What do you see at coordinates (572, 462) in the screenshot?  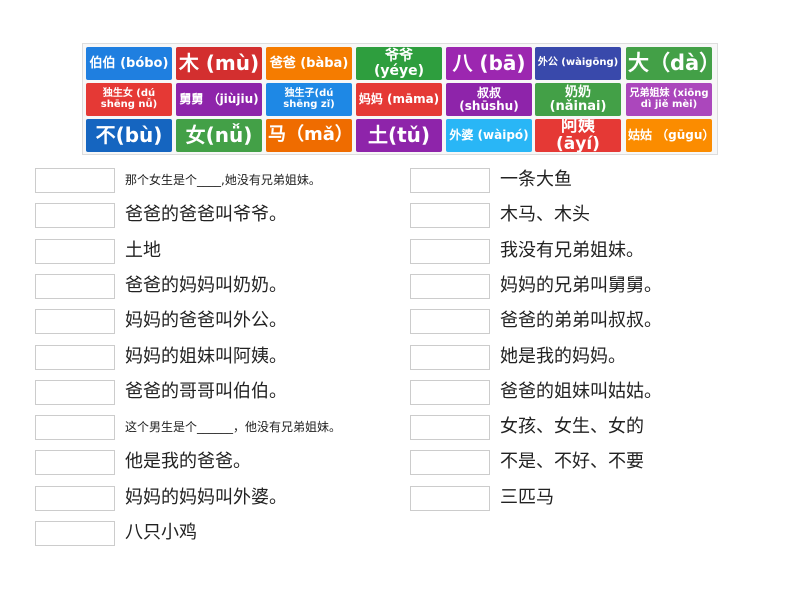 I see `question-text: 不是、不好、不要` at bounding box center [572, 462].